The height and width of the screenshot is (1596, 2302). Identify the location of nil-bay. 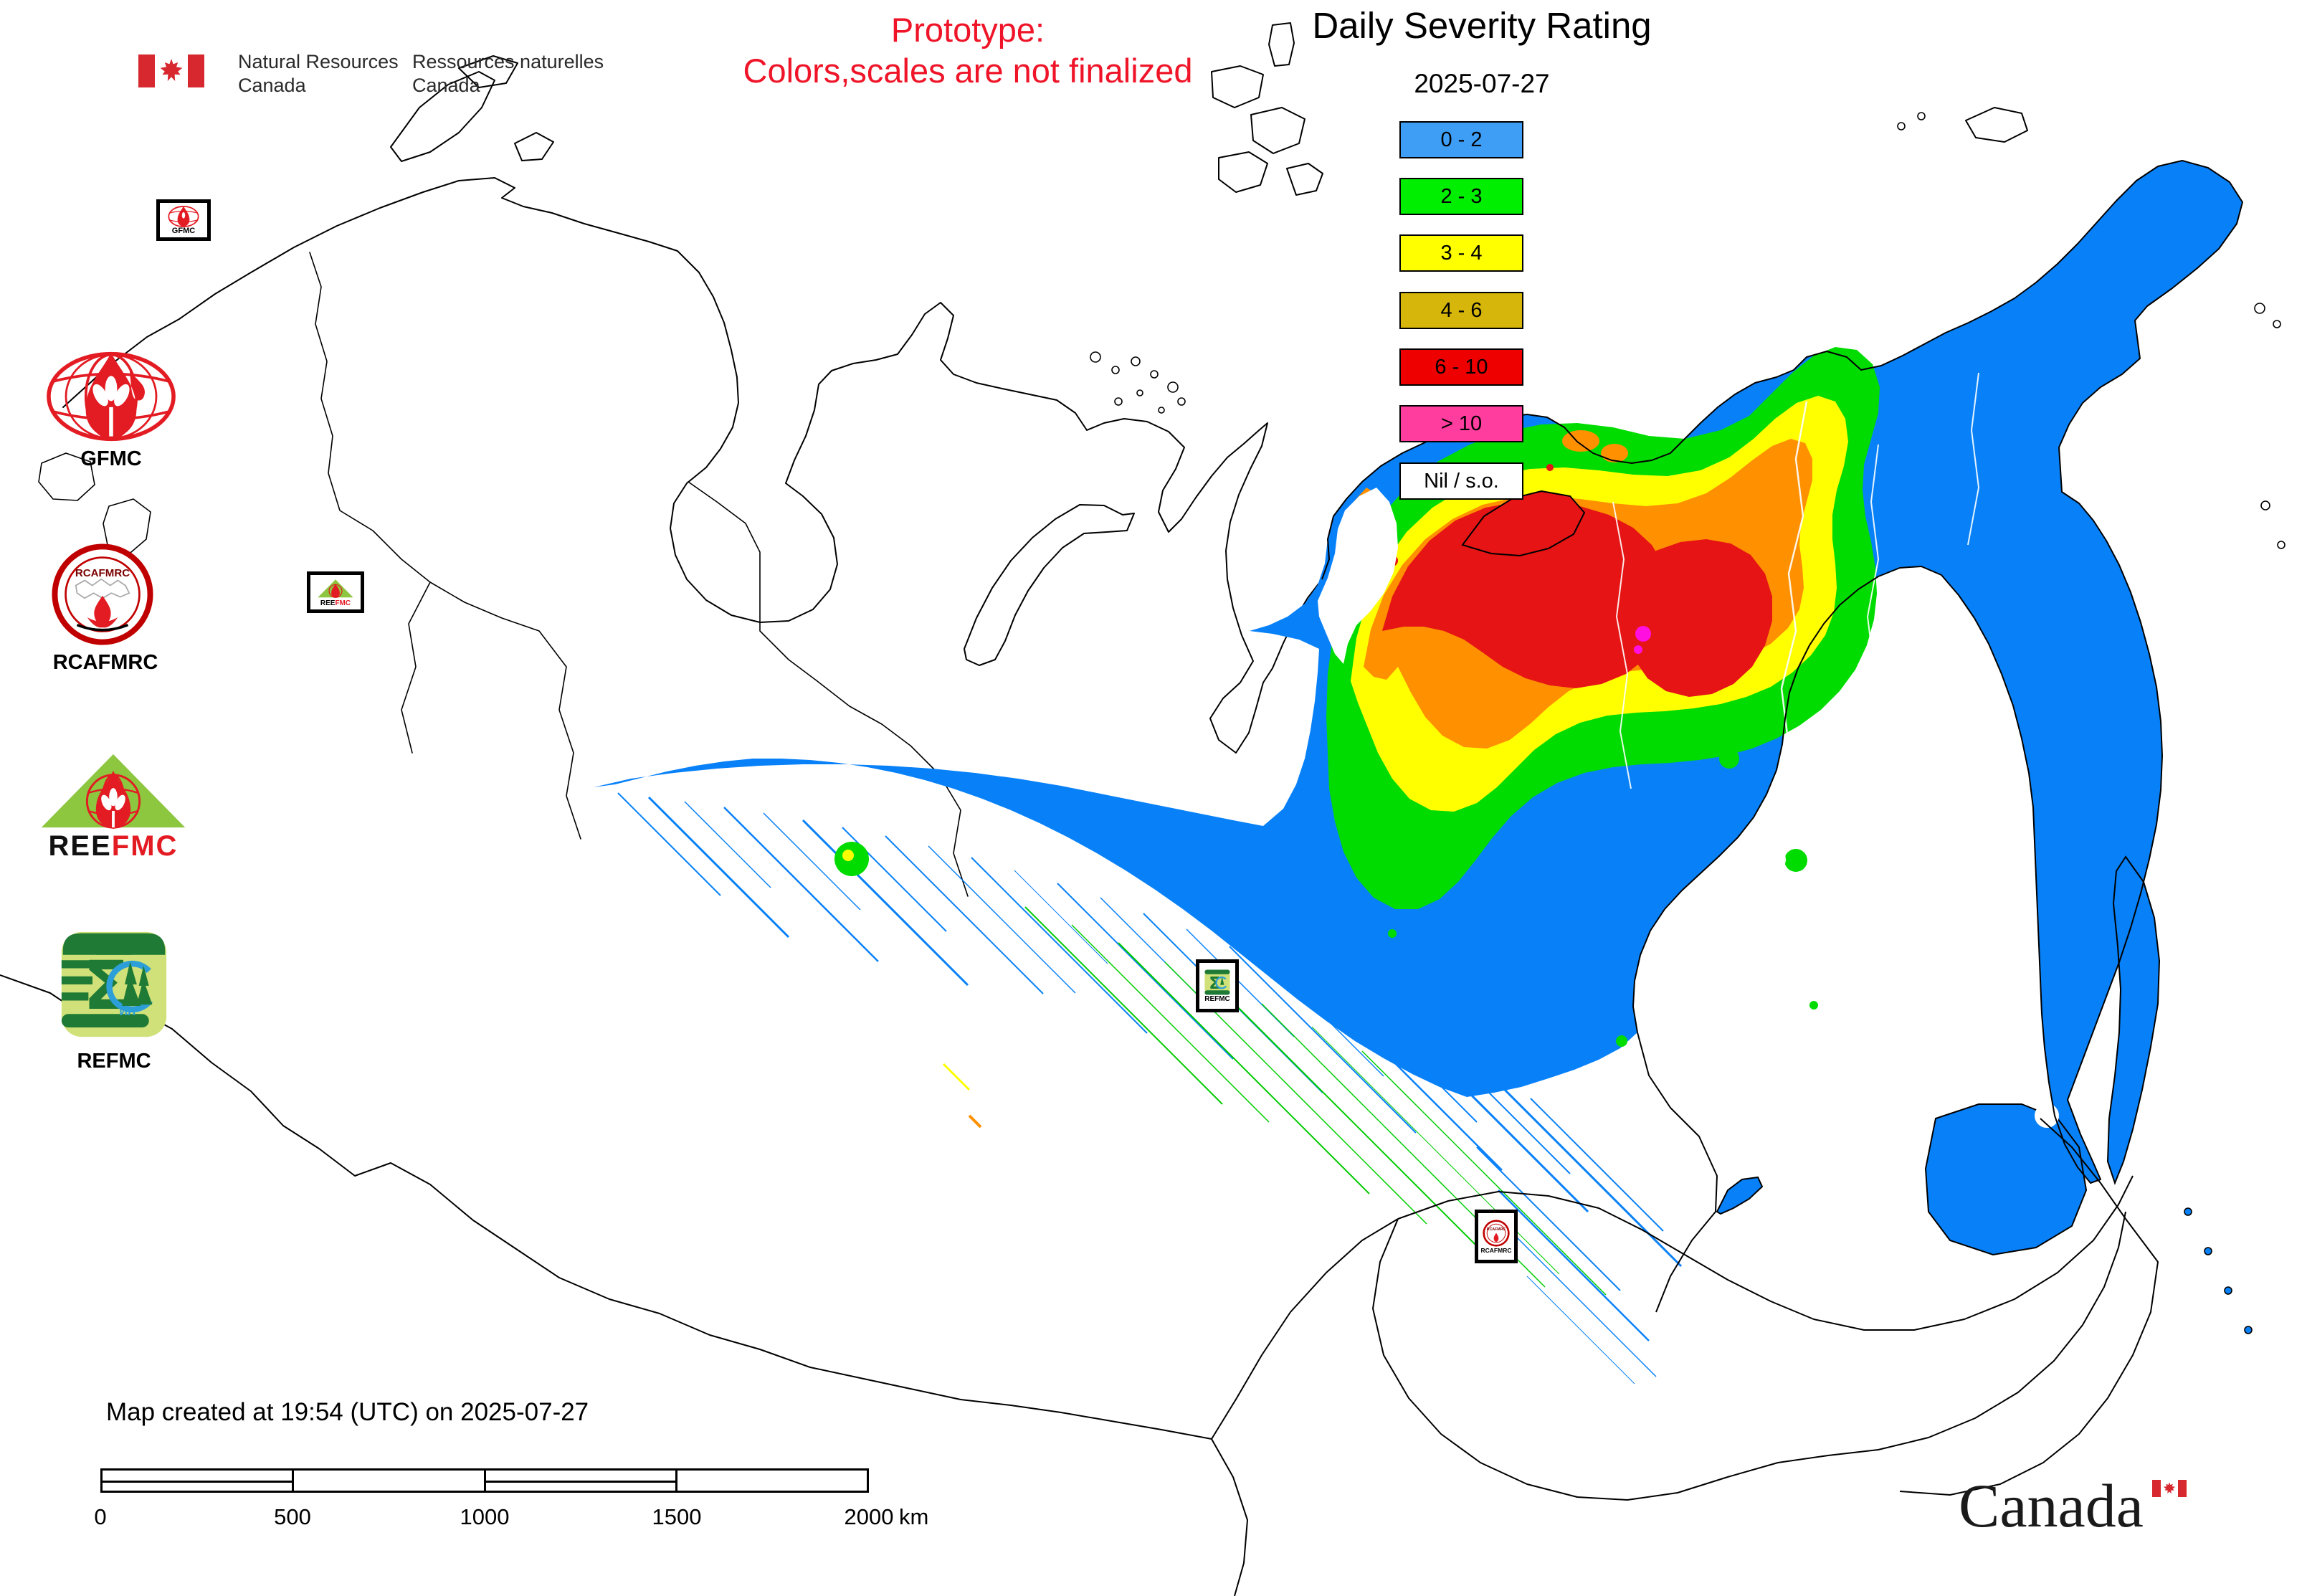
(1358, 576).